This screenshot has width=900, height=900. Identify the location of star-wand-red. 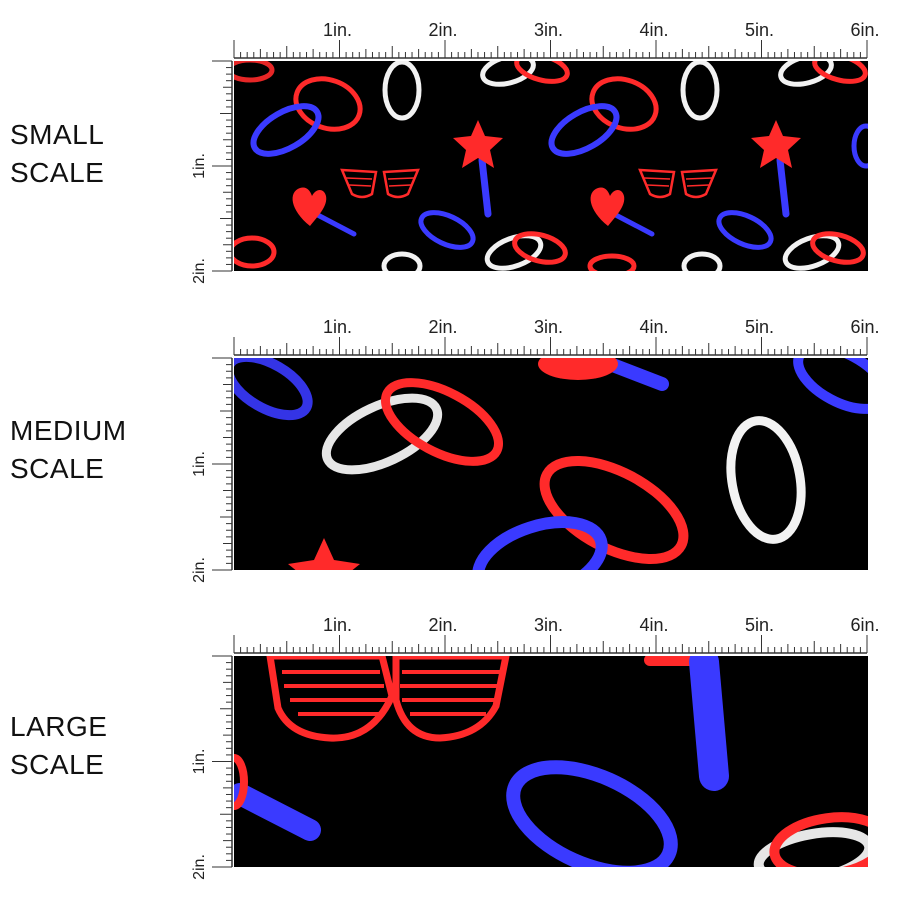
(324, 554).